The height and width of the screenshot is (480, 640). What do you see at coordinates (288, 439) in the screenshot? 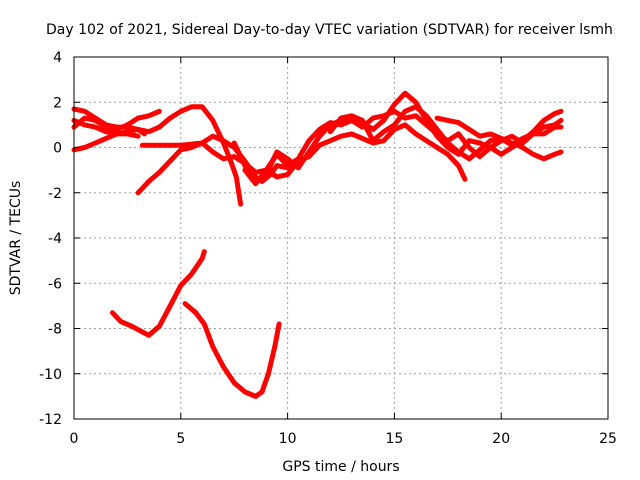
I see `x-tick-label: 10` at bounding box center [288, 439].